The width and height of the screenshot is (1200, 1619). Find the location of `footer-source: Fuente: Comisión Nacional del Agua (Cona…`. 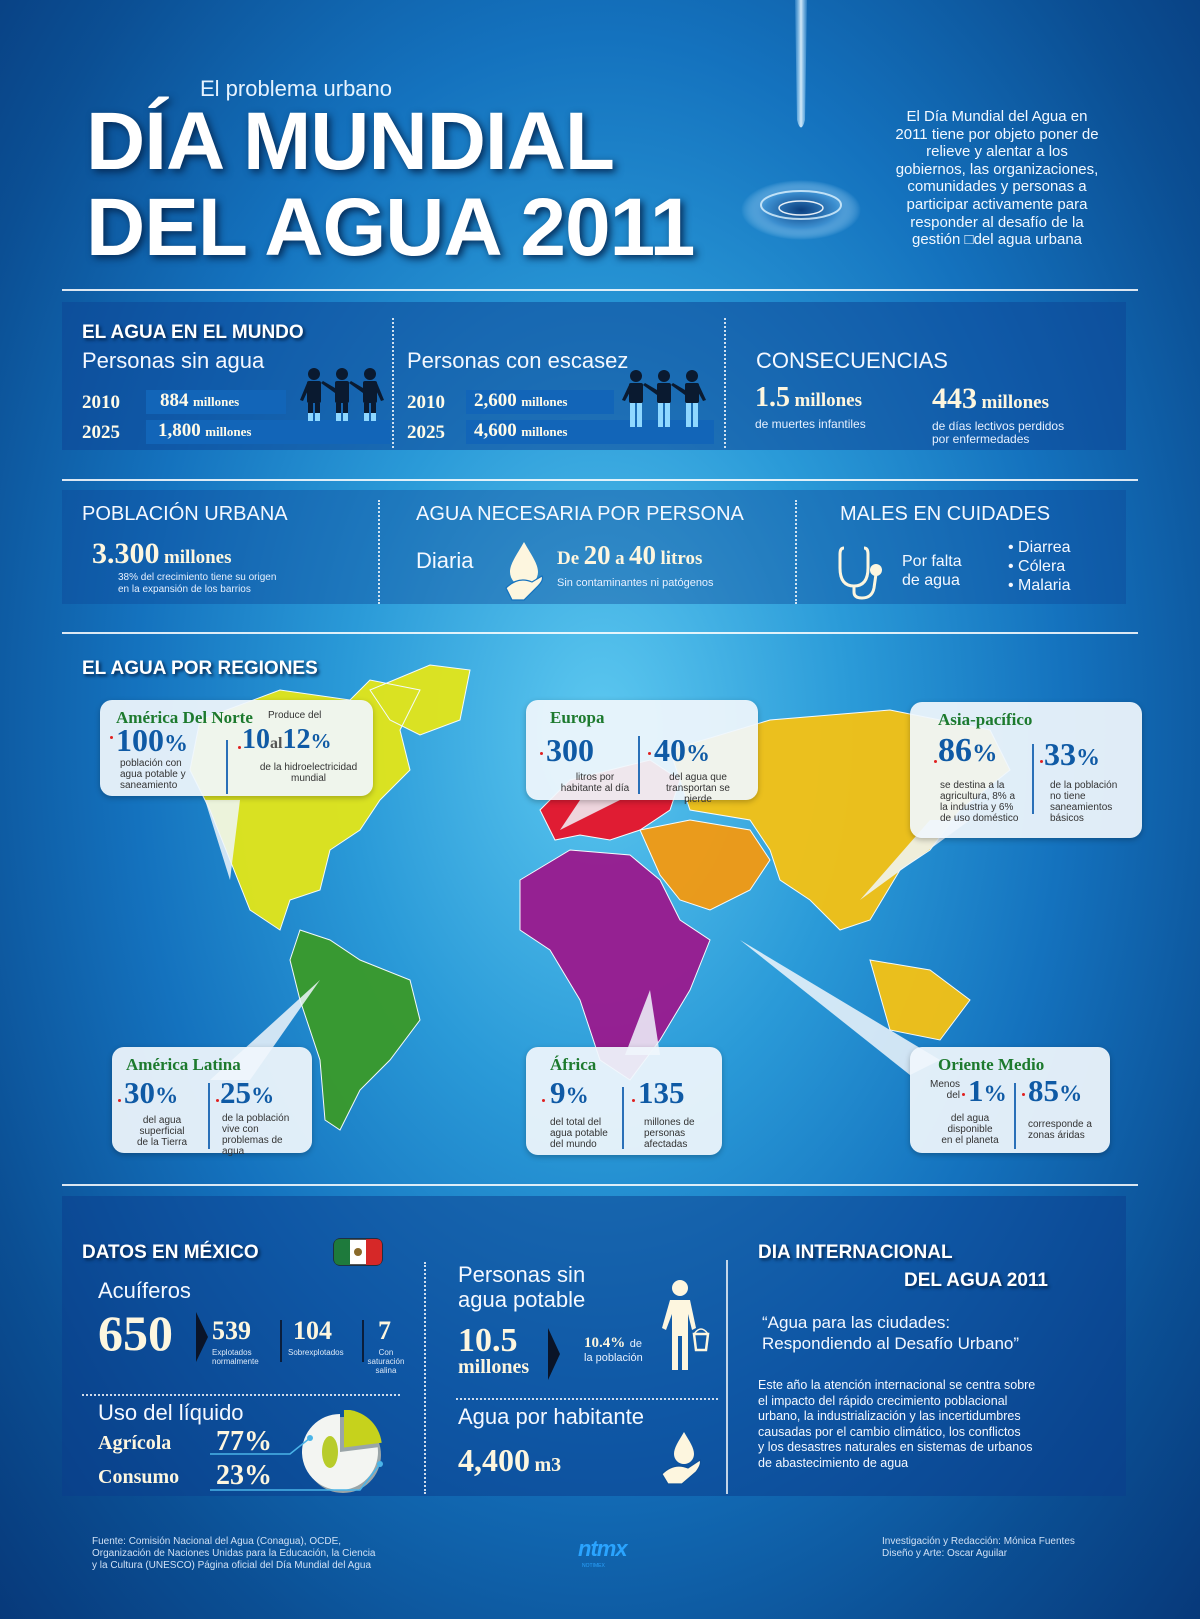

footer-source: Fuente: Comisión Nacional del Agua (Cona… is located at coordinates (234, 1554).